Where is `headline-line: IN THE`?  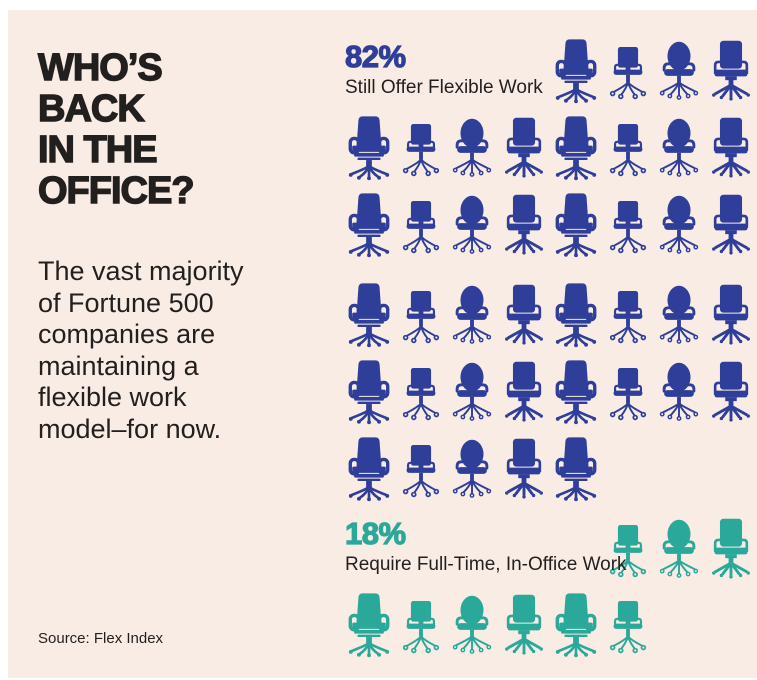
headline-line: IN THE is located at coordinates (97, 150).